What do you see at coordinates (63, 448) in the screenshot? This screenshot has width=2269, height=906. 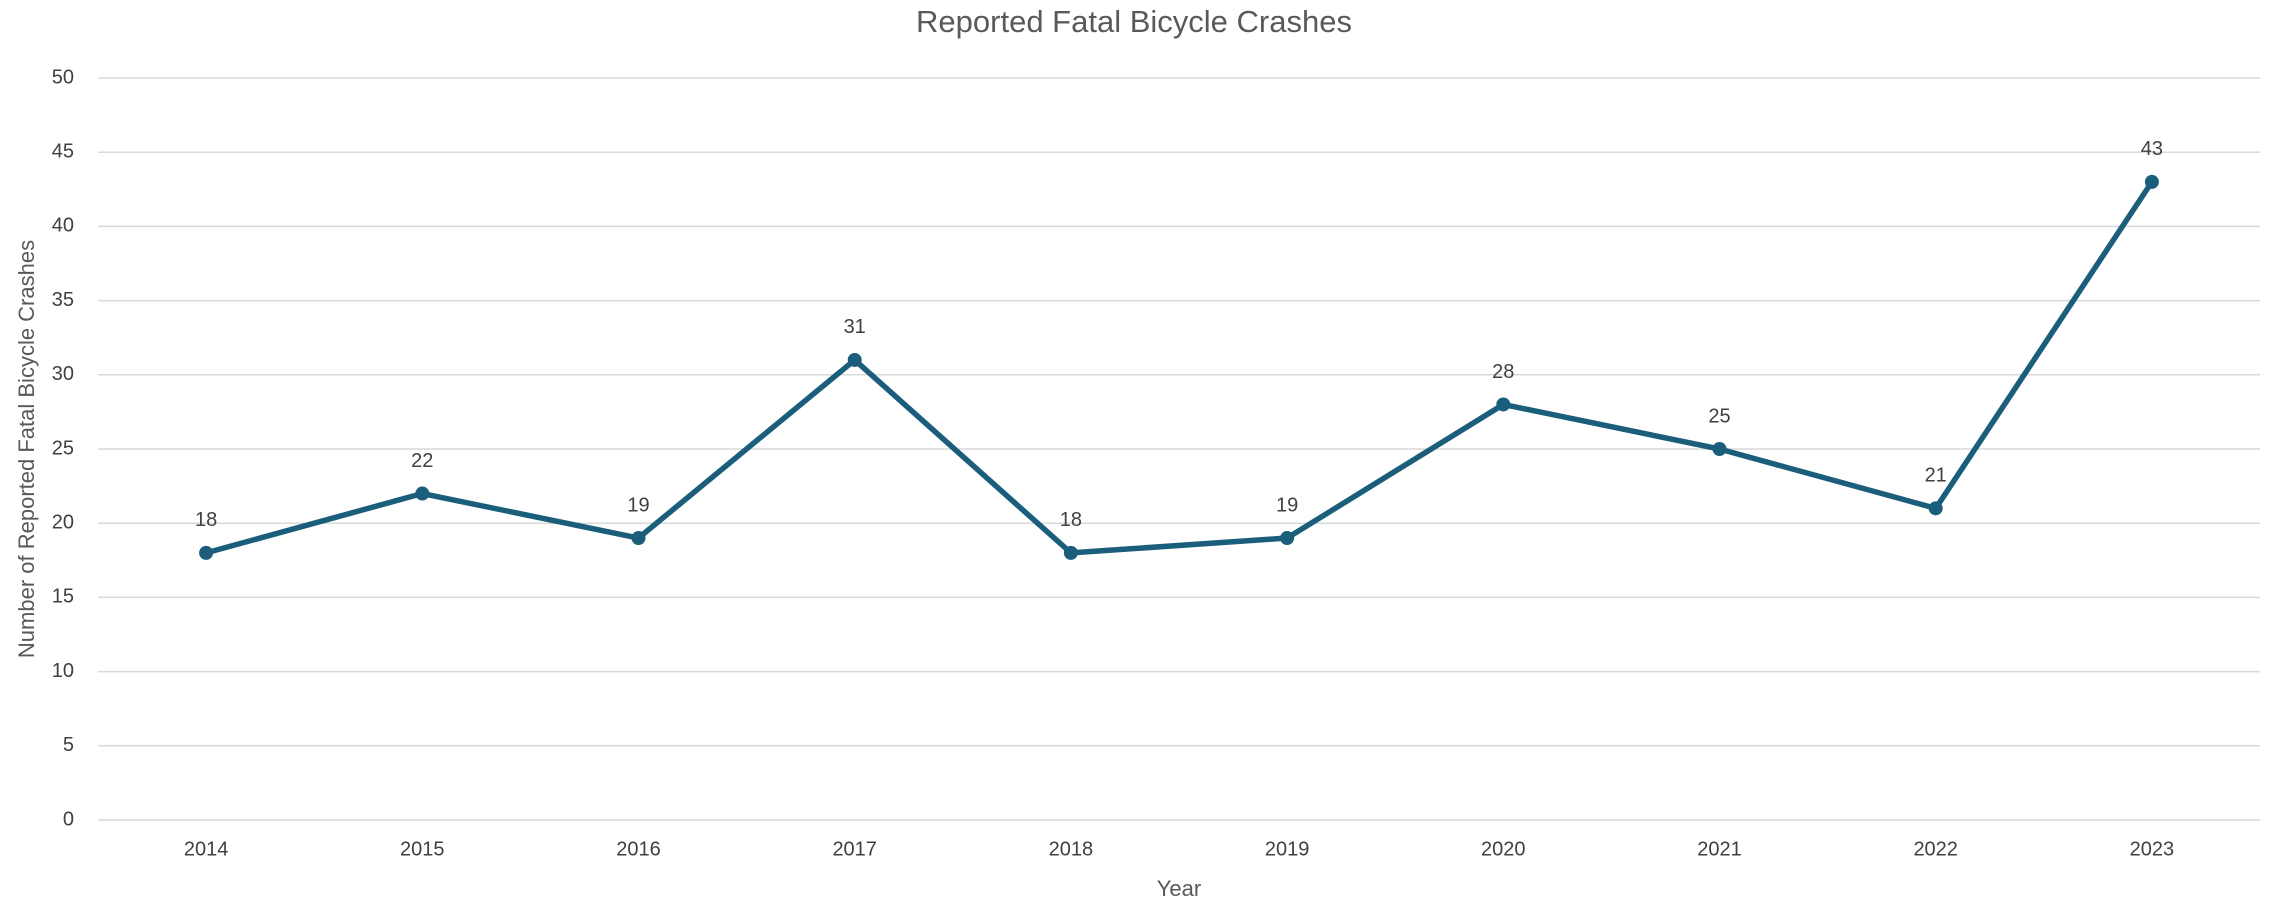 I see `y-tick-label: 25` at bounding box center [63, 448].